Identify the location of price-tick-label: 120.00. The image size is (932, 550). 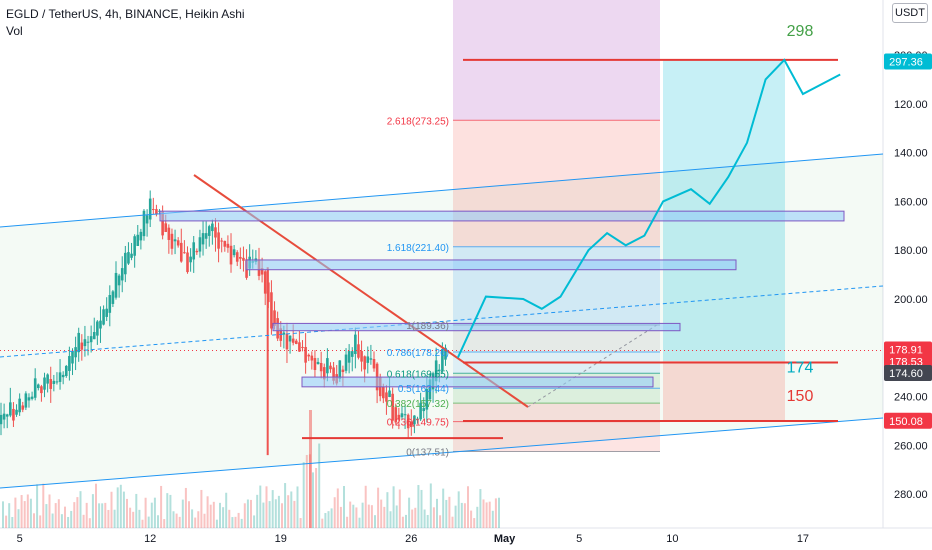
(911, 105).